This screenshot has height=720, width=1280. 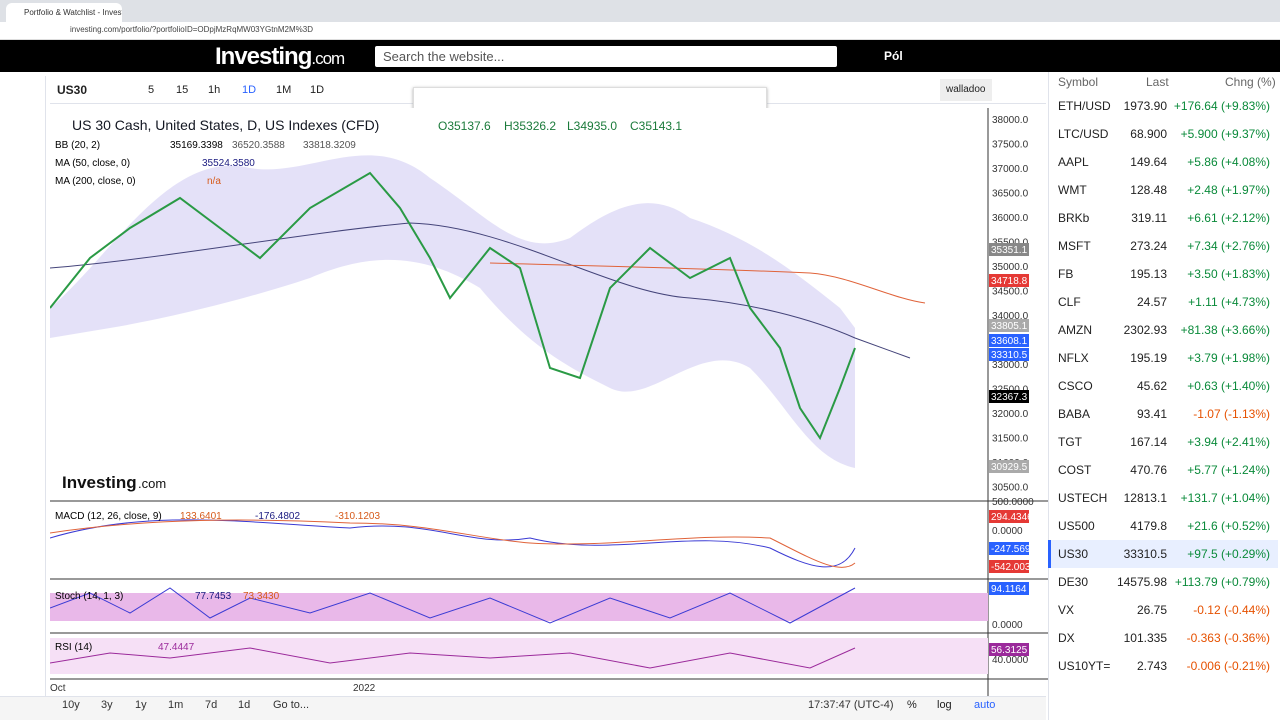 What do you see at coordinates (1009, 326) in the screenshot?
I see `price-tag: 33805.1` at bounding box center [1009, 326].